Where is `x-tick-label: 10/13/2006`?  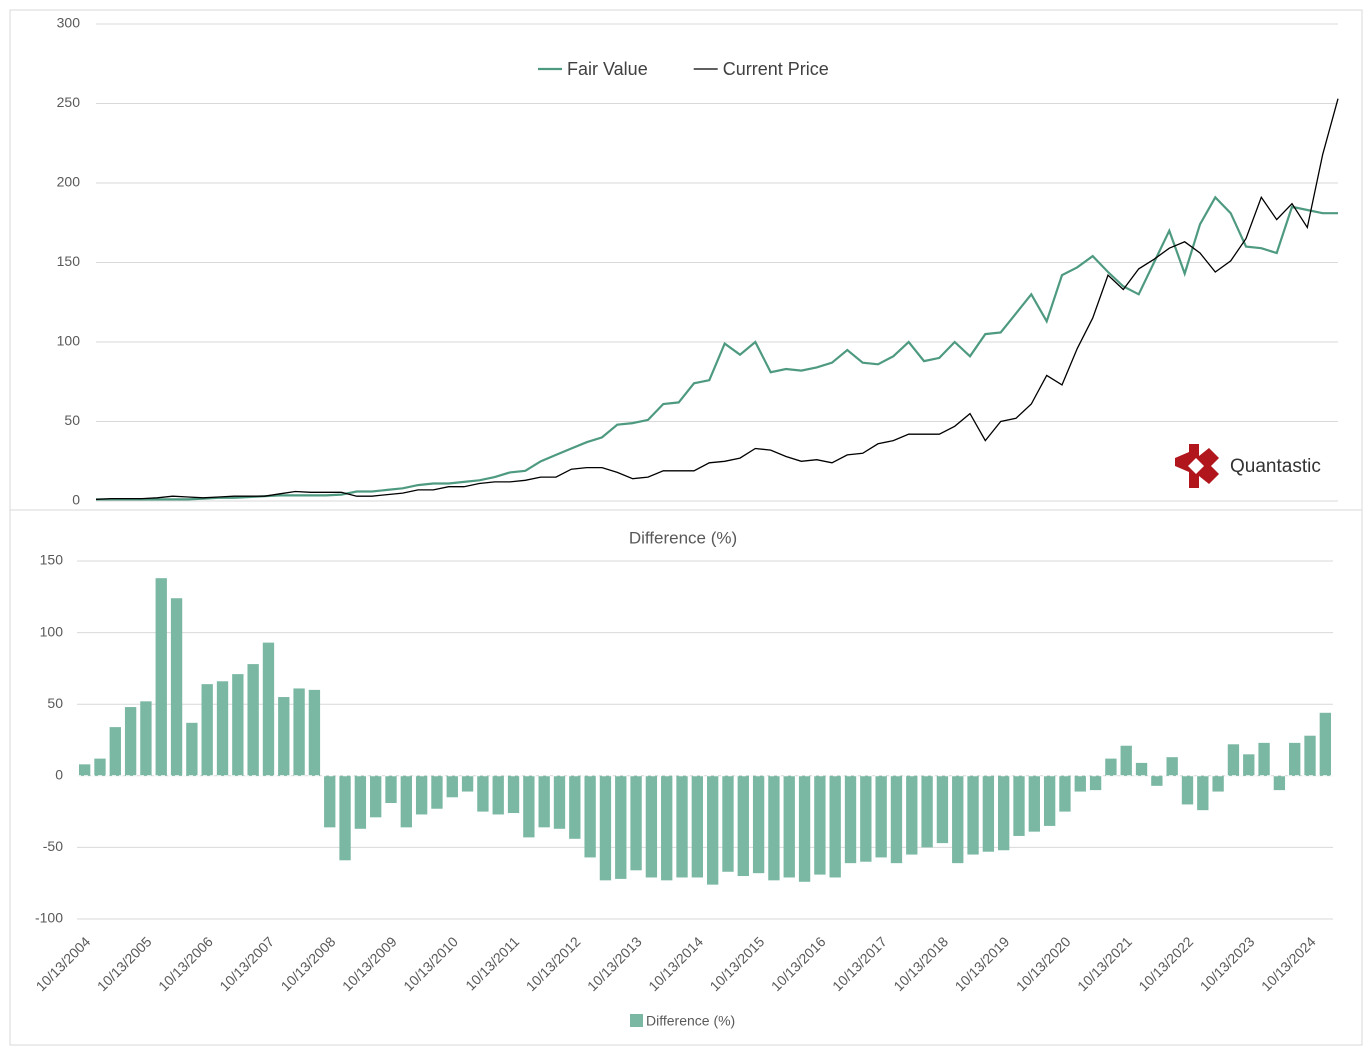
x-tick-label: 10/13/2006 is located at coordinates (185, 963).